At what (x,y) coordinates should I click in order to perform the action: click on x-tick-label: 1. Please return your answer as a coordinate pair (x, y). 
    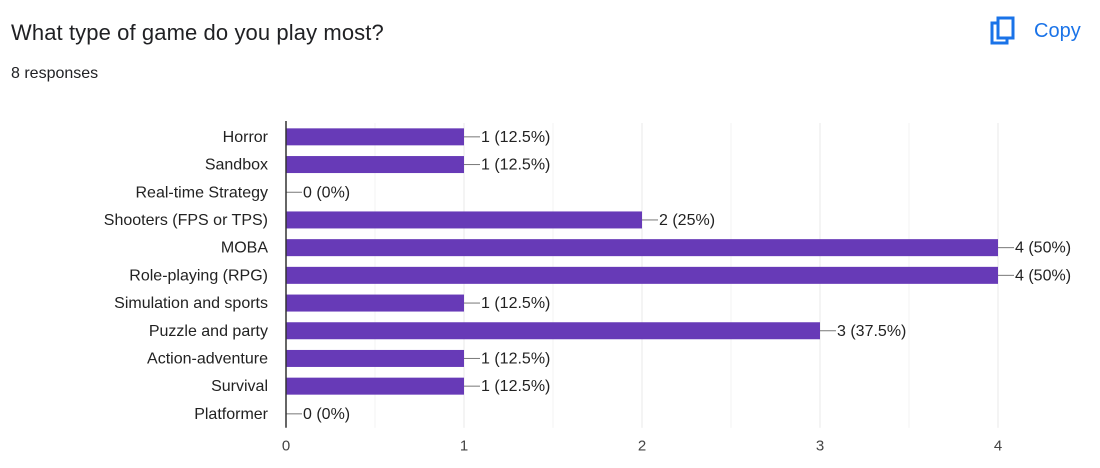
    Looking at the image, I should click on (464, 446).